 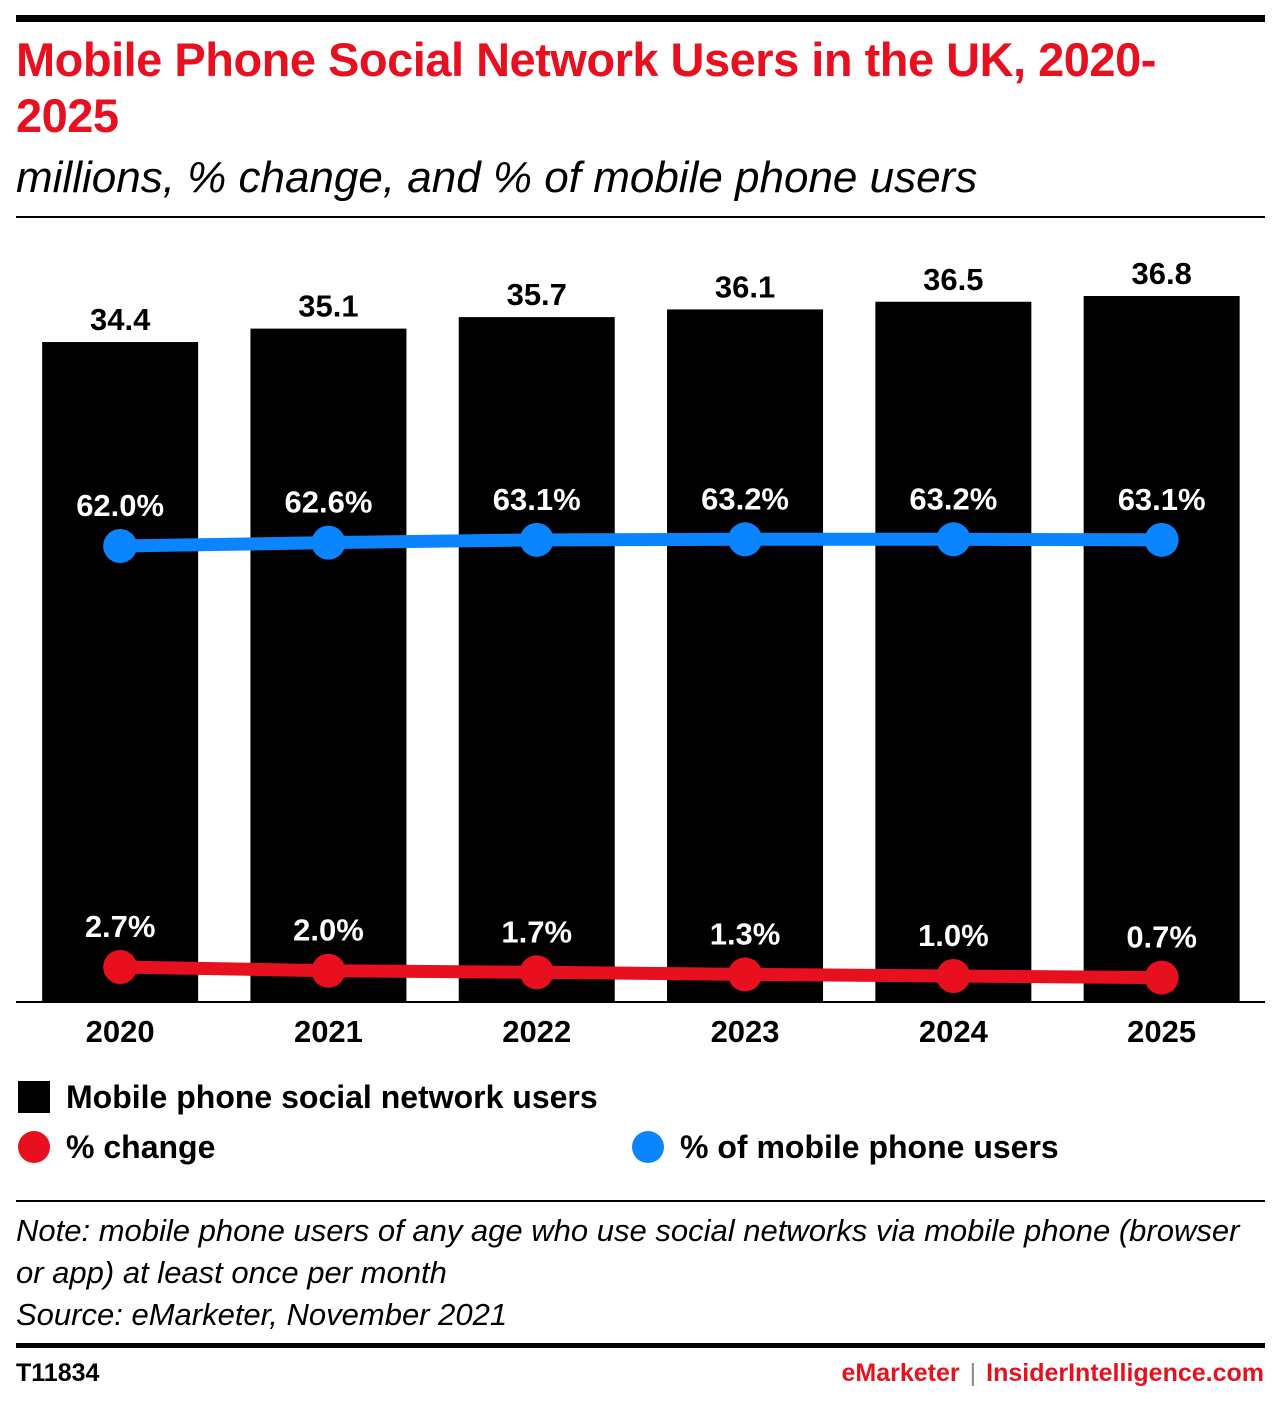 What do you see at coordinates (1161, 937) in the screenshot?
I see `change-value-label: 0.7%` at bounding box center [1161, 937].